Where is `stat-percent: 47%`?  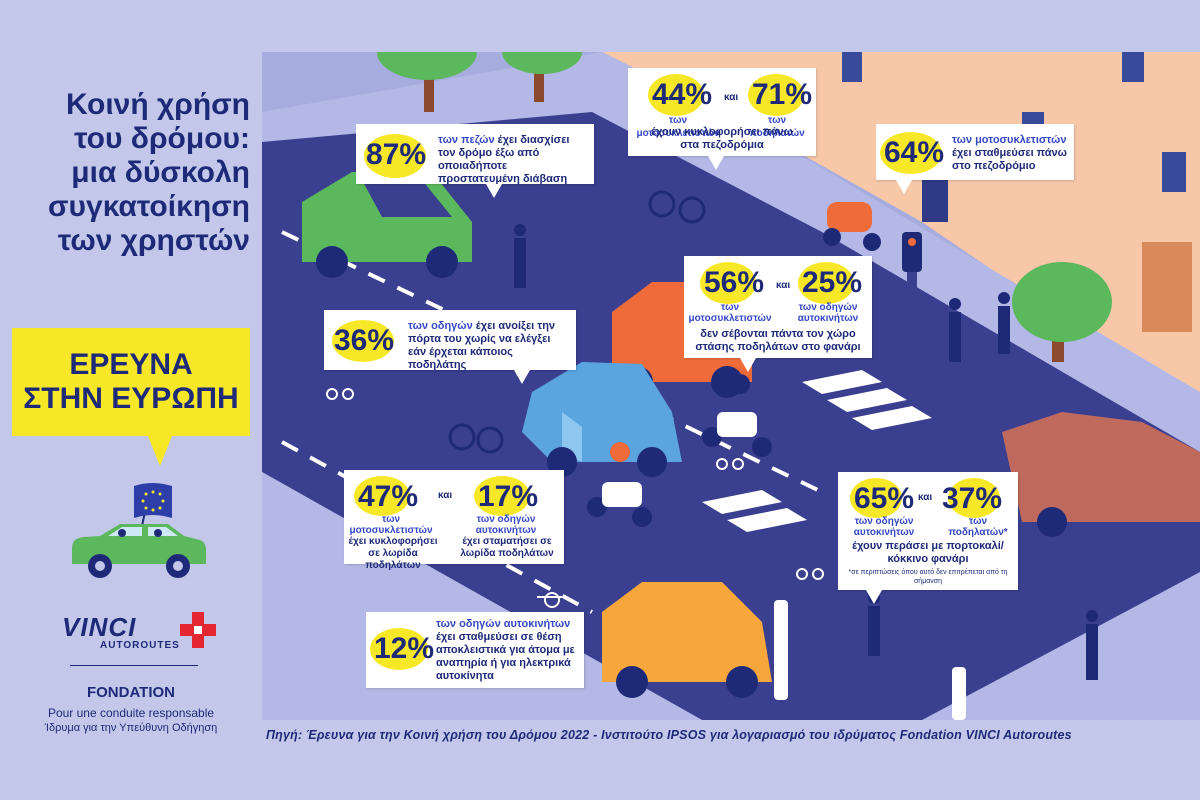 stat-percent: 47% is located at coordinates (388, 496).